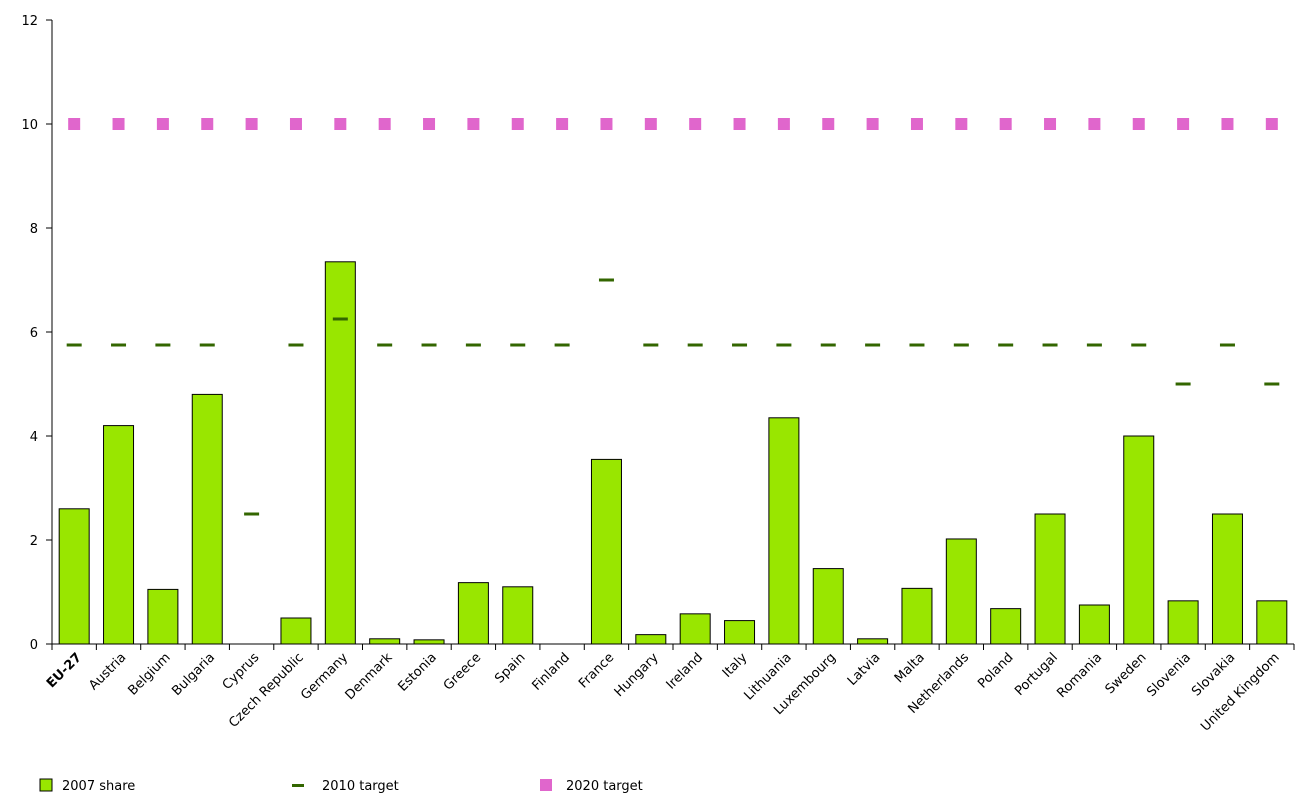 This screenshot has height=803, width=1299. What do you see at coordinates (34, 229) in the screenshot?
I see `y-tick-label: 8` at bounding box center [34, 229].